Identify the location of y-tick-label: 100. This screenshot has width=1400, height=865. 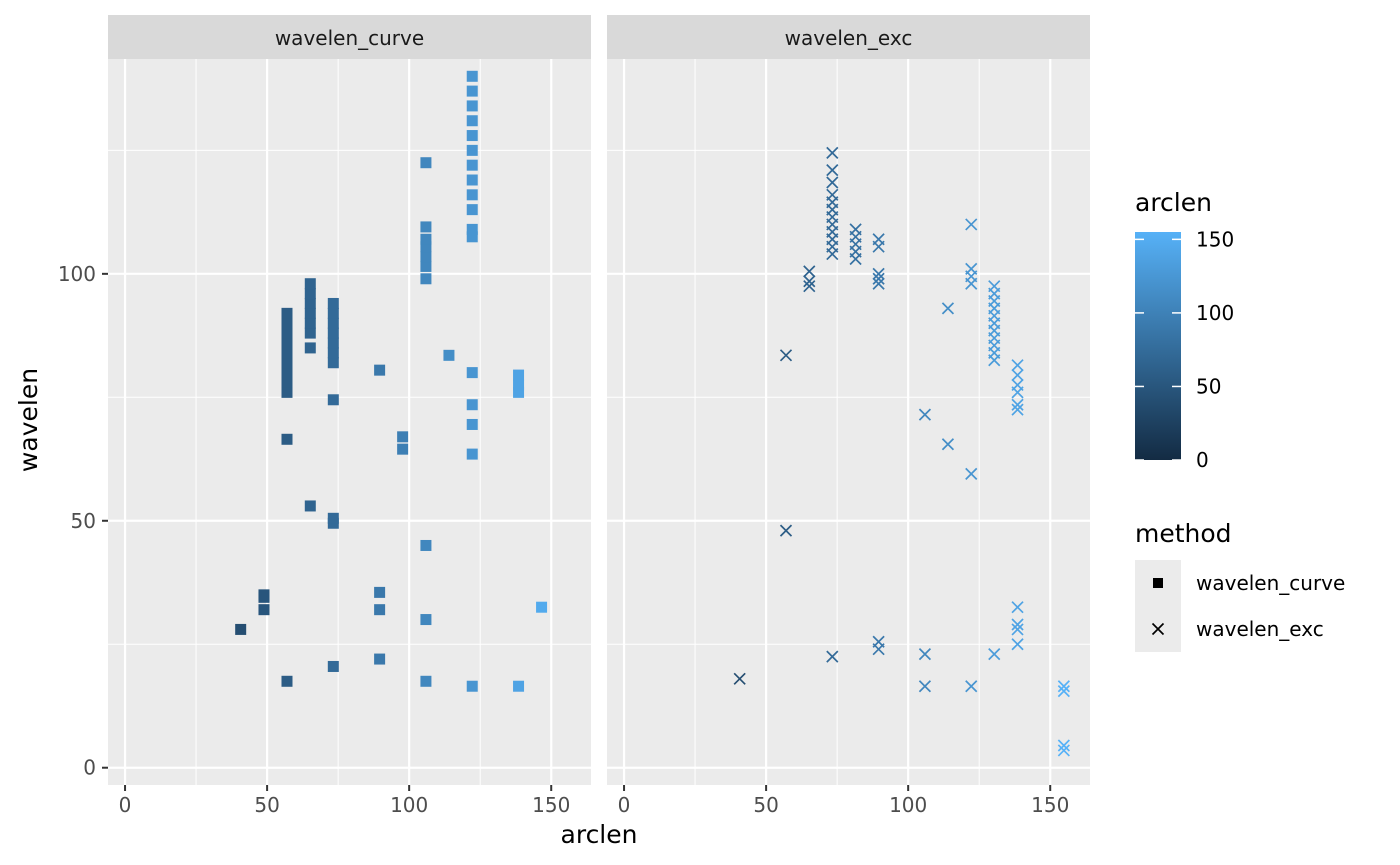
(77, 274).